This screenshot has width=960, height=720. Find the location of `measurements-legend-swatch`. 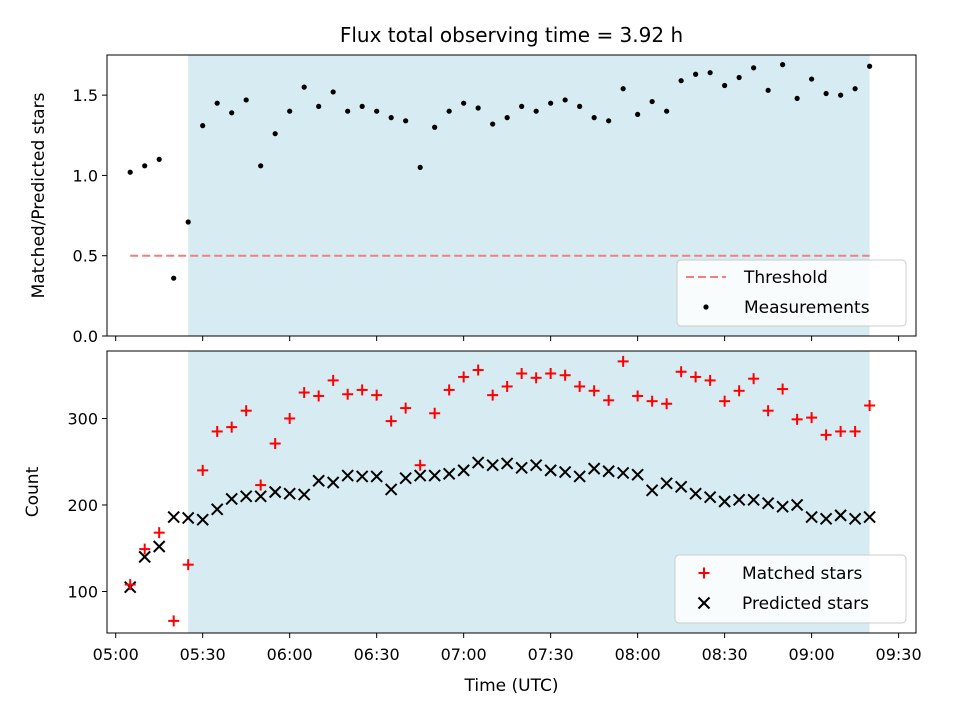

measurements-legend-swatch is located at coordinates (706, 307).